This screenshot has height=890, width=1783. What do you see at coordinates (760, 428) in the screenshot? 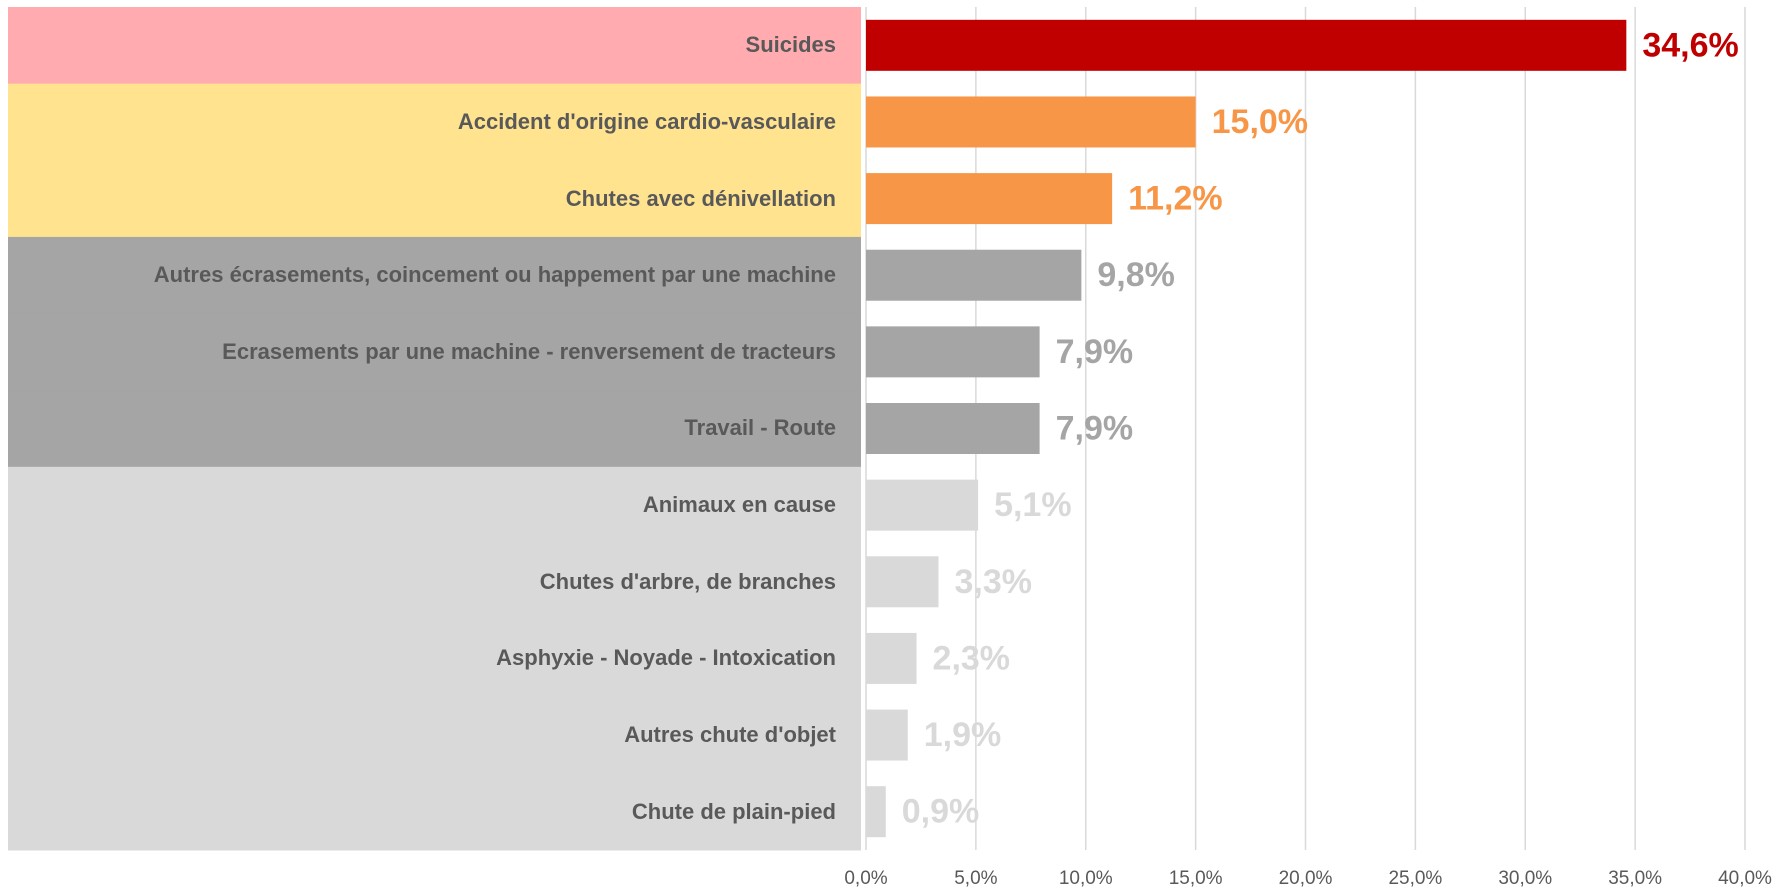
I see `category-label: Travail - Route` at bounding box center [760, 428].